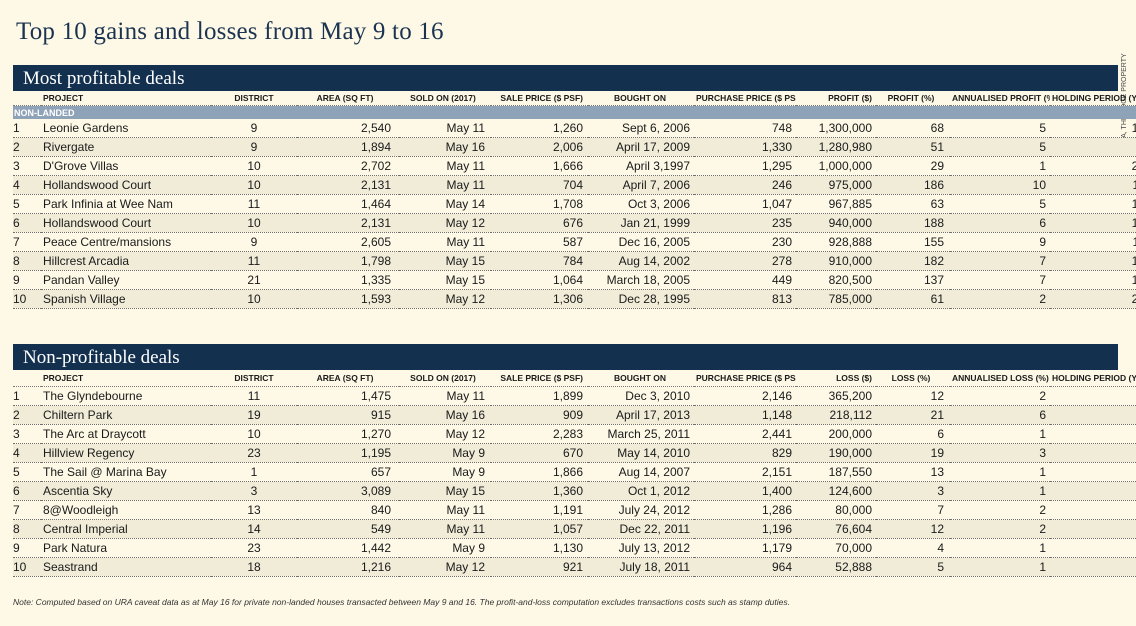  What do you see at coordinates (126, 166) in the screenshot?
I see `table-cell: D'Grove Villas` at bounding box center [126, 166].